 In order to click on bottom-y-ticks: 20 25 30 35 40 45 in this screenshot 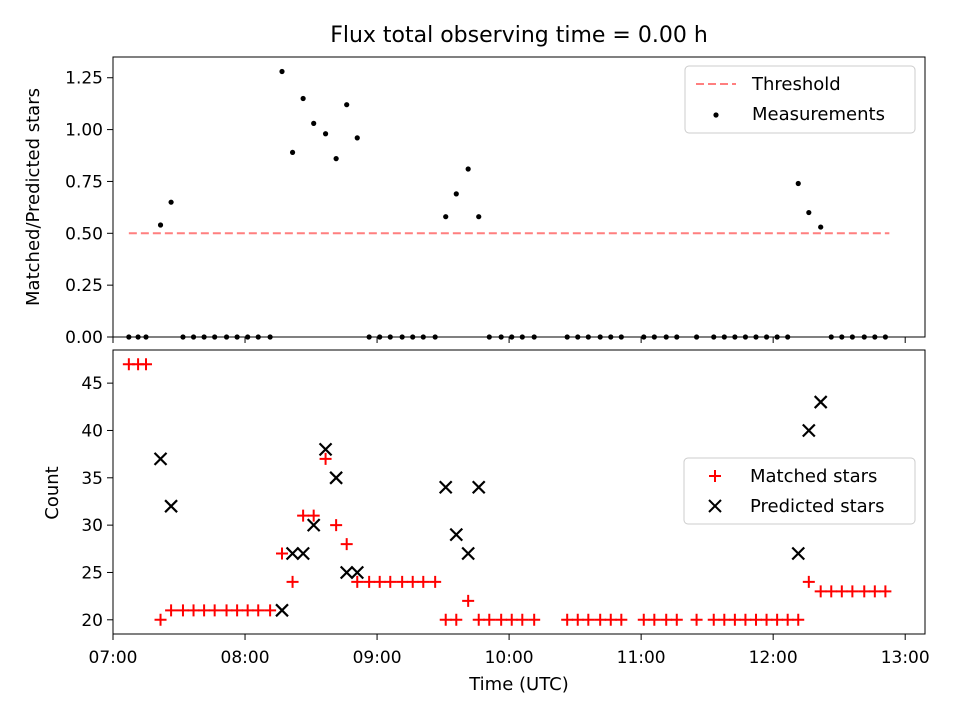, I will do `click(97, 502)`.